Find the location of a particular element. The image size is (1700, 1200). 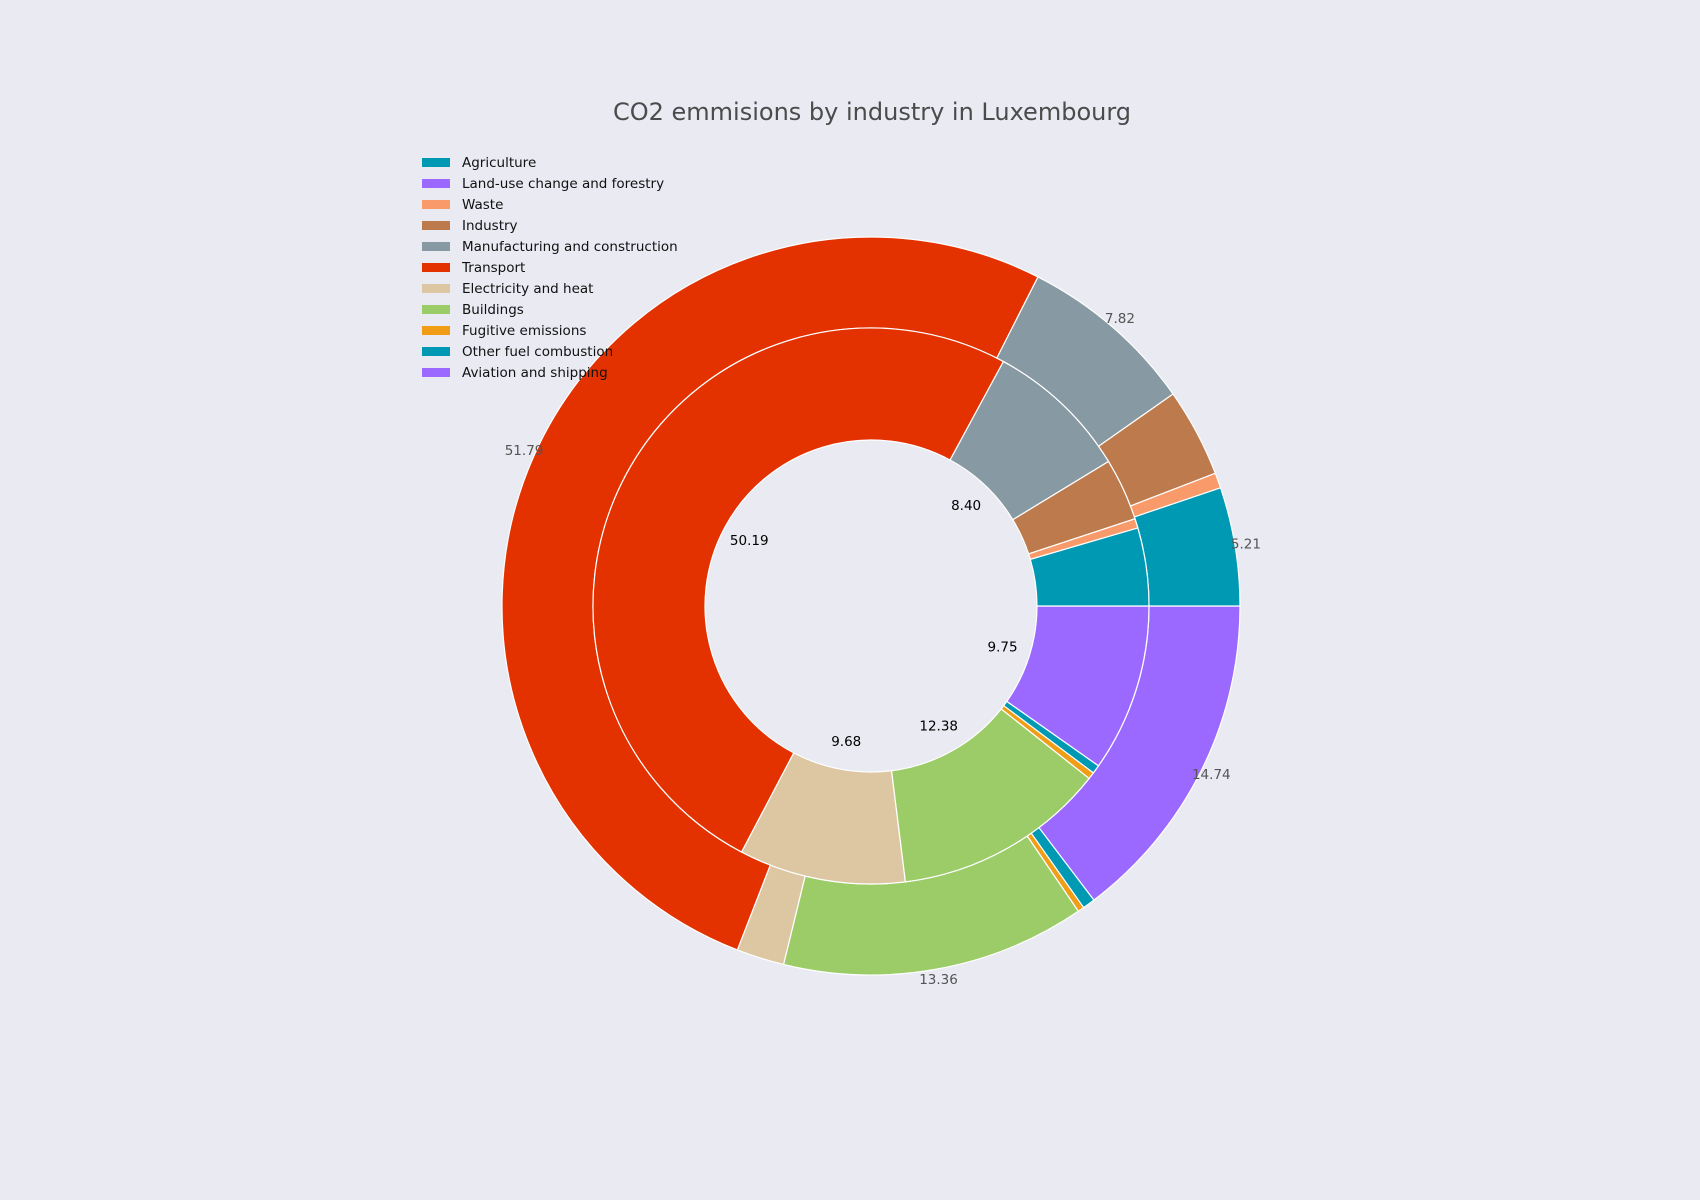

inner-slice-transport is located at coordinates (798, 590).